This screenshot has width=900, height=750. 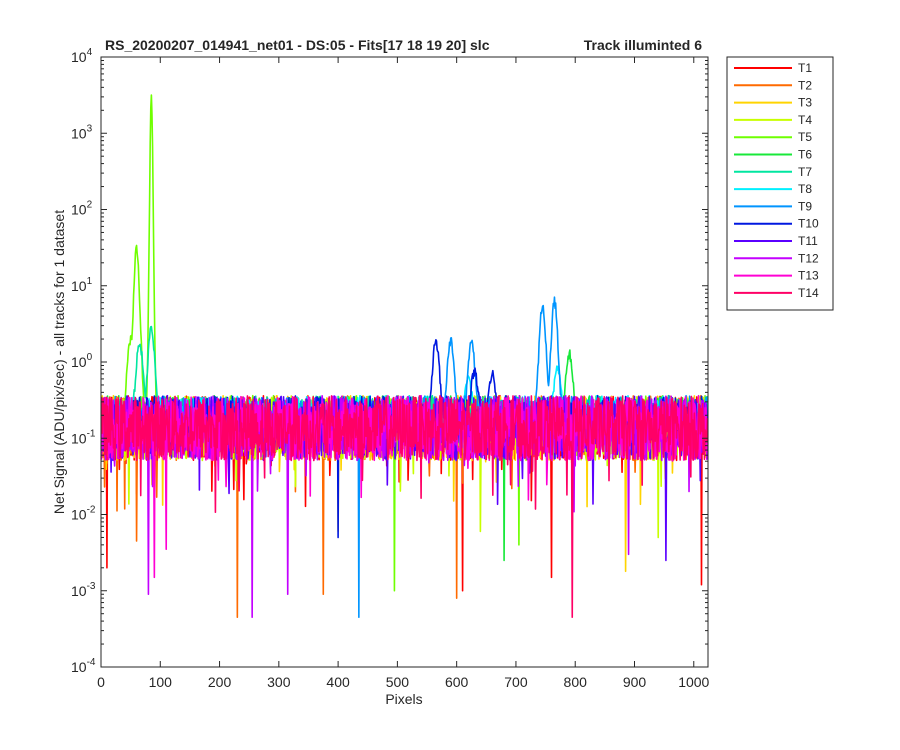 I want to click on y-tick-exponent: 2, so click(x=90, y=205).